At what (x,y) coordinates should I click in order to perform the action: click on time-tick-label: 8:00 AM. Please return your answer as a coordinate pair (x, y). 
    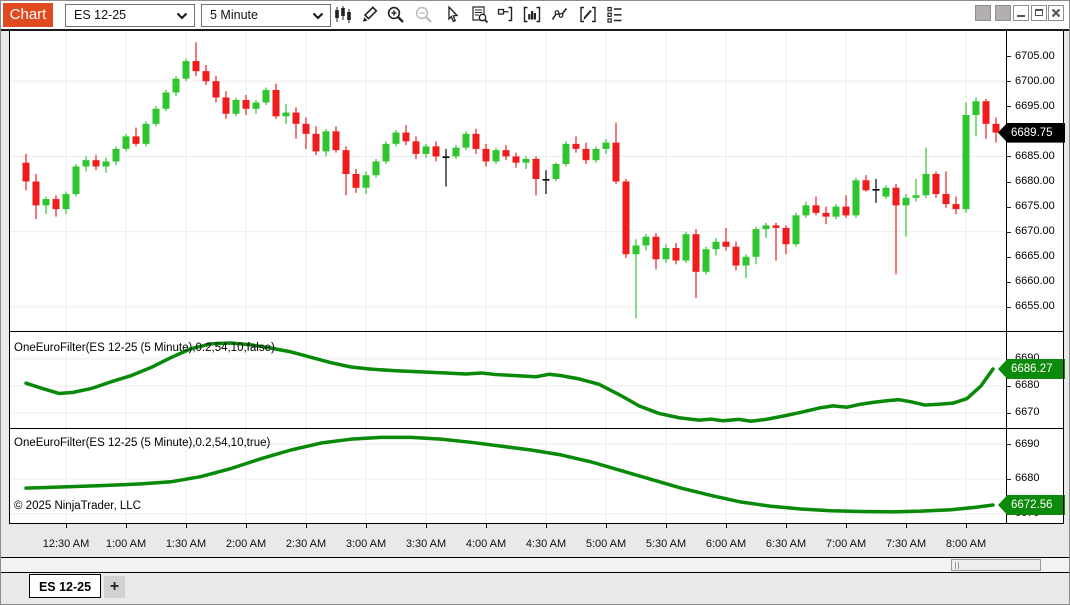
    Looking at the image, I should click on (966, 544).